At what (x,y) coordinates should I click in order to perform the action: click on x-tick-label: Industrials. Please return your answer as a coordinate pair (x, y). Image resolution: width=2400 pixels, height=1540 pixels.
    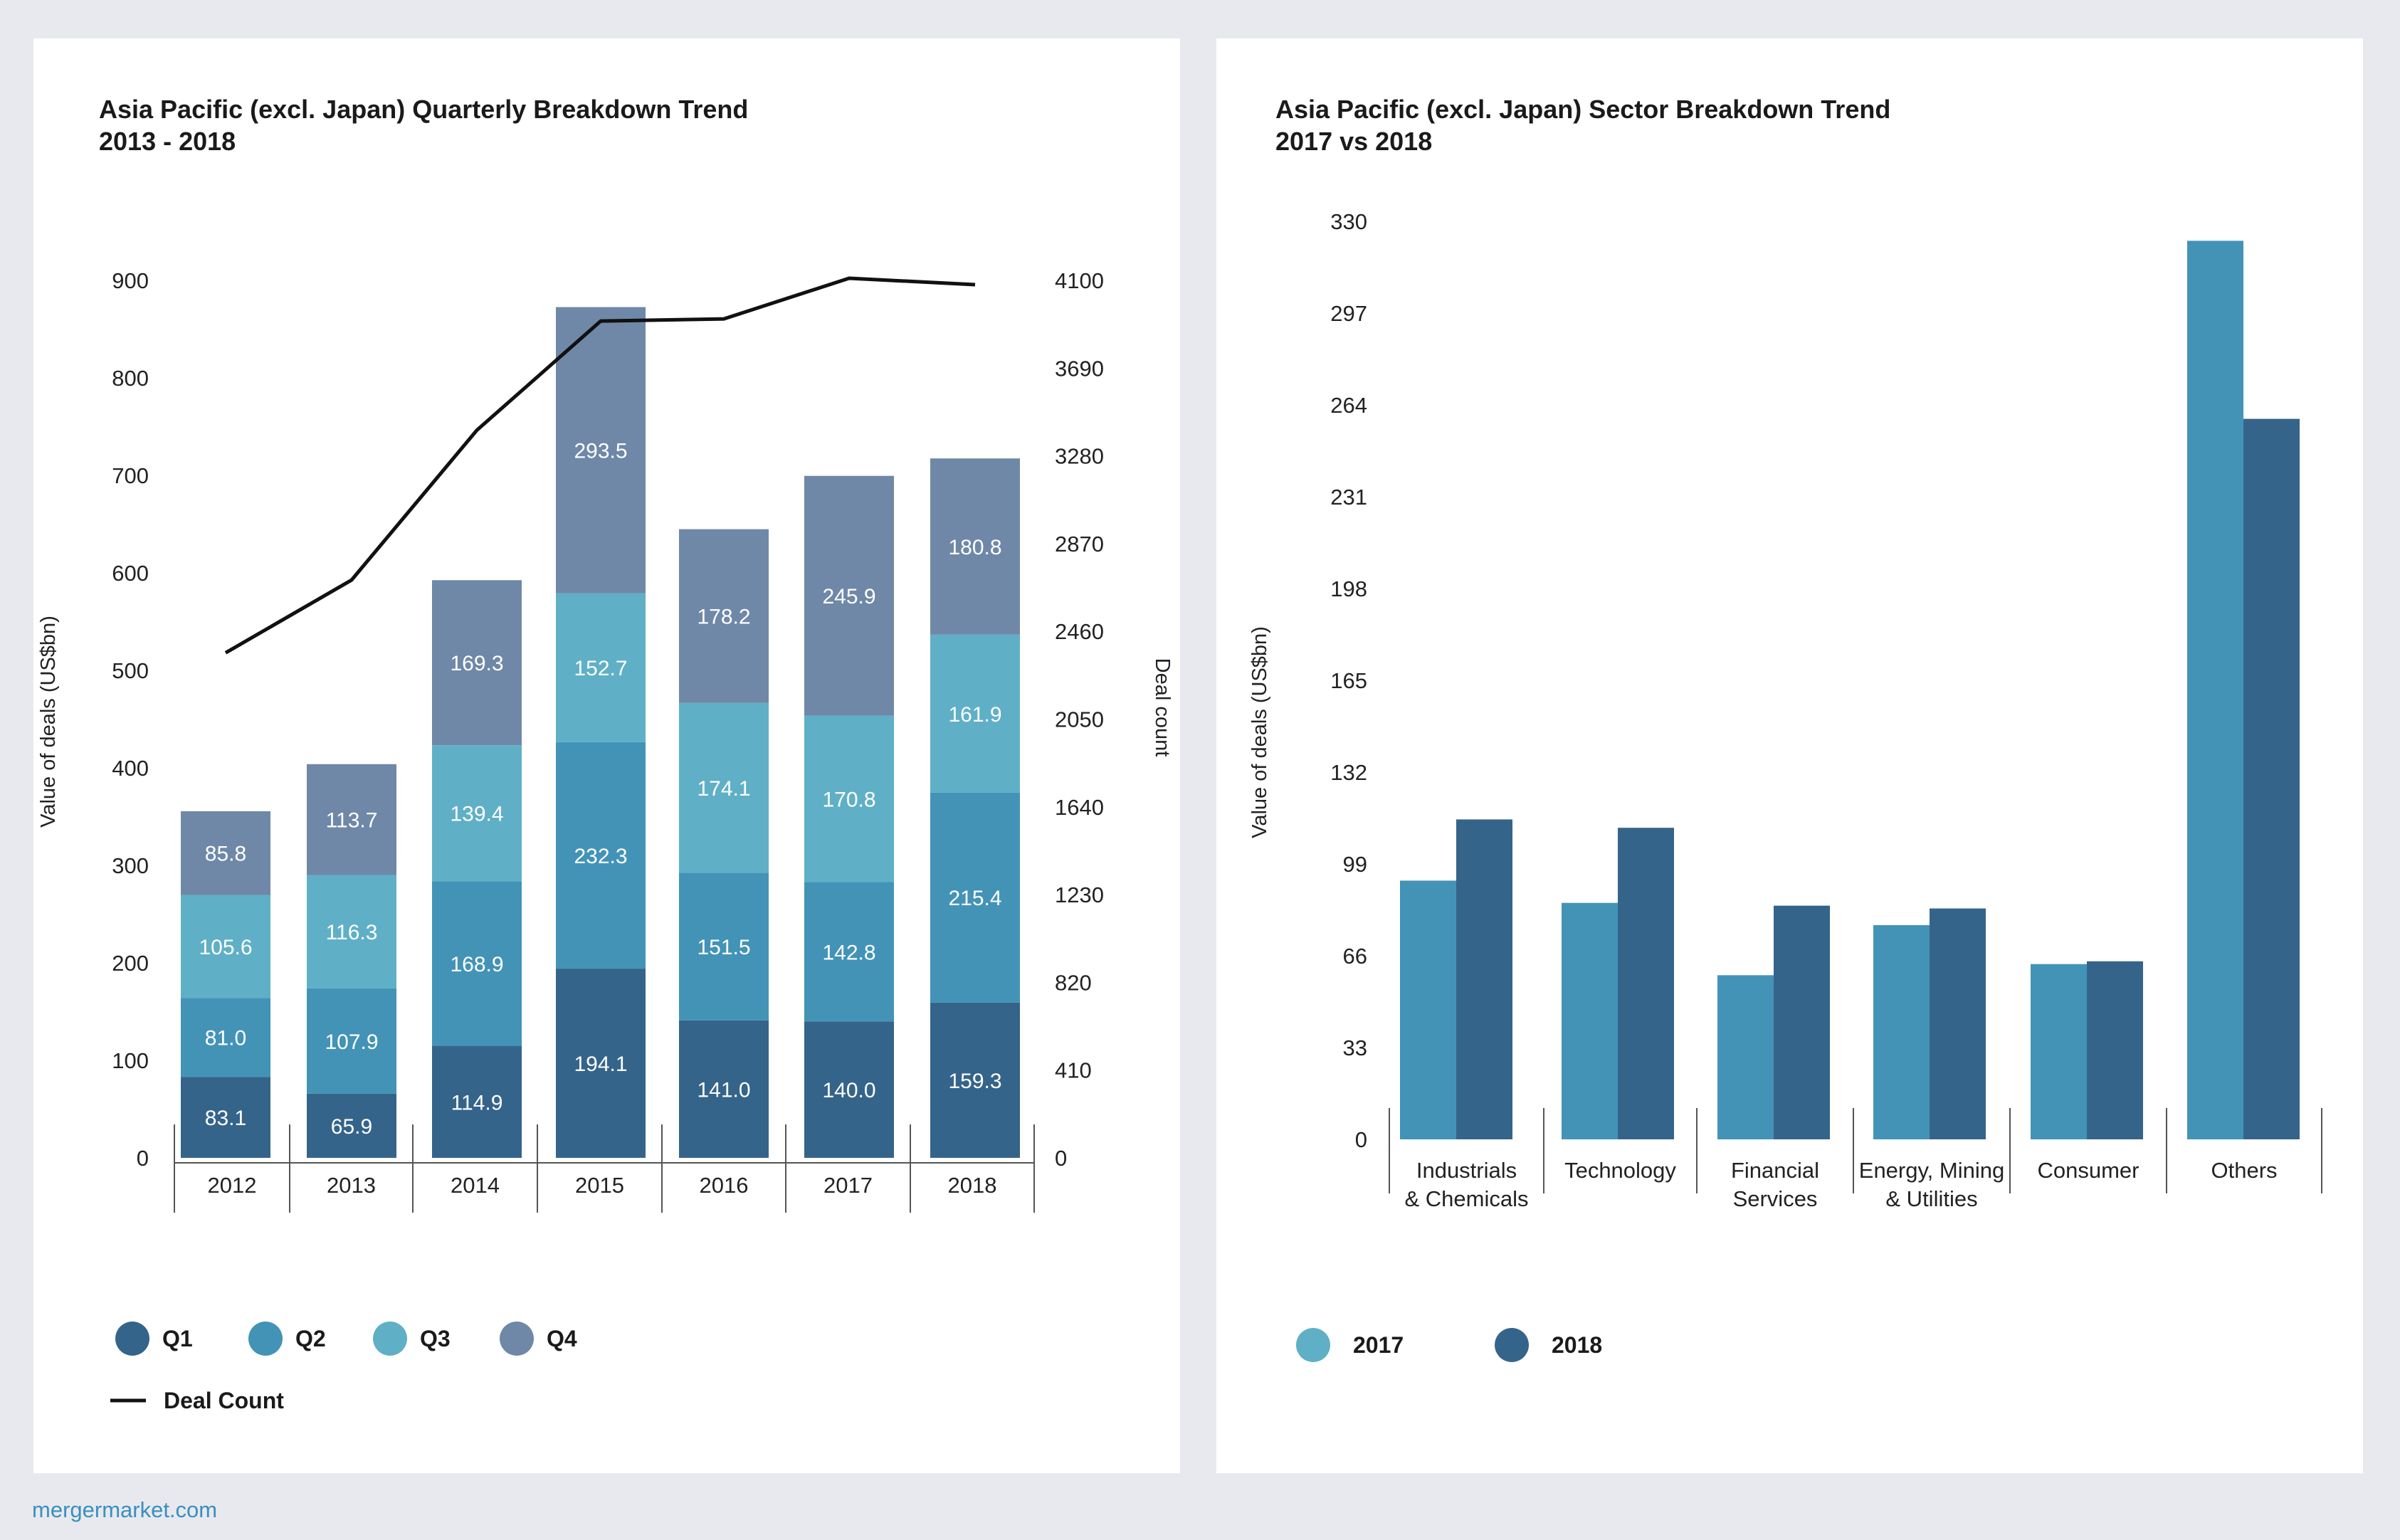
    Looking at the image, I should click on (1466, 1170).